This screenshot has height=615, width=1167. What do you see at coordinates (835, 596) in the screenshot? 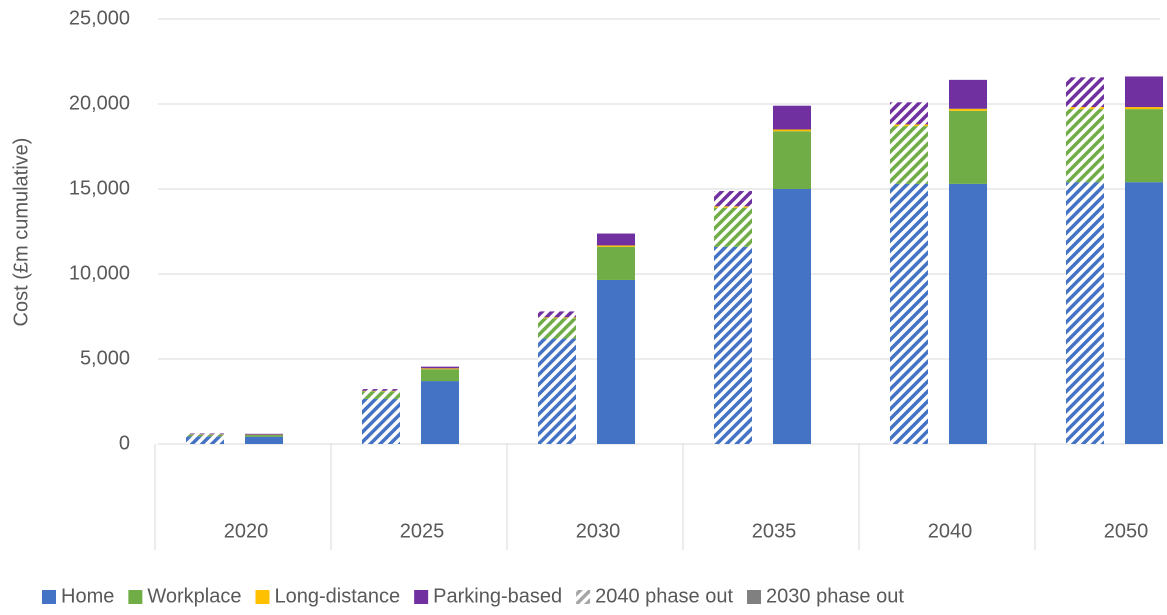
I see `legend-label: 2030 phase out` at bounding box center [835, 596].